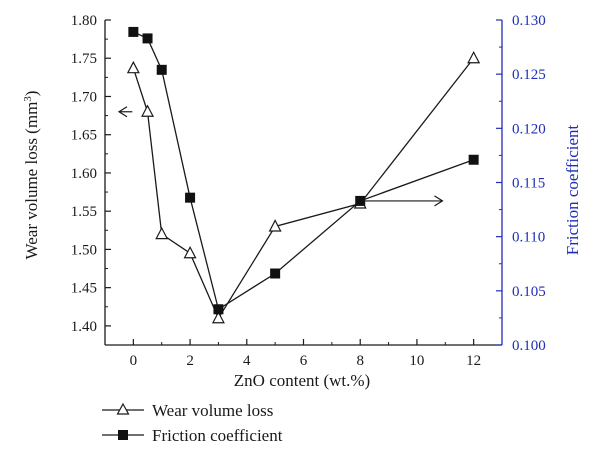 Image resolution: width=600 pixels, height=463 pixels. I want to click on right-tick-label: 0.115, so click(528, 184).